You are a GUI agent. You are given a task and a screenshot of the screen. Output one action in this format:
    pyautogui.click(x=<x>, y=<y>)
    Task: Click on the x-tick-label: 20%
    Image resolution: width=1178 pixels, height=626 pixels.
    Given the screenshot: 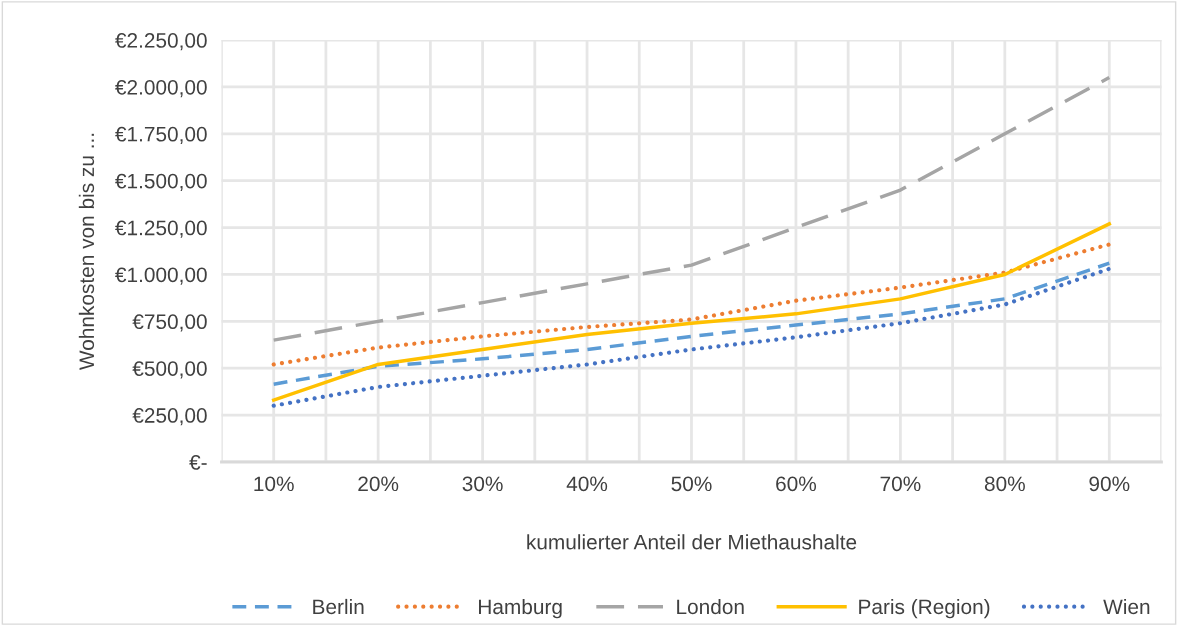 What is the action you would take?
    pyautogui.click(x=378, y=484)
    